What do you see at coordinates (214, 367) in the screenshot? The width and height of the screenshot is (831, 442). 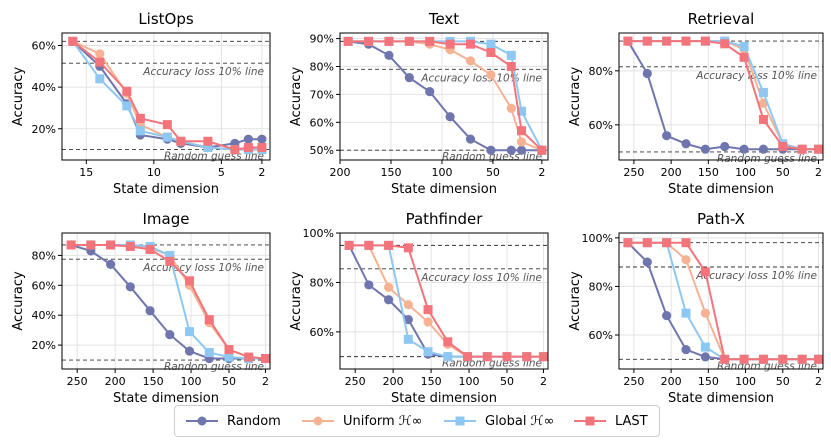 I see `annotation-random-guess-line: Random guess line` at bounding box center [214, 367].